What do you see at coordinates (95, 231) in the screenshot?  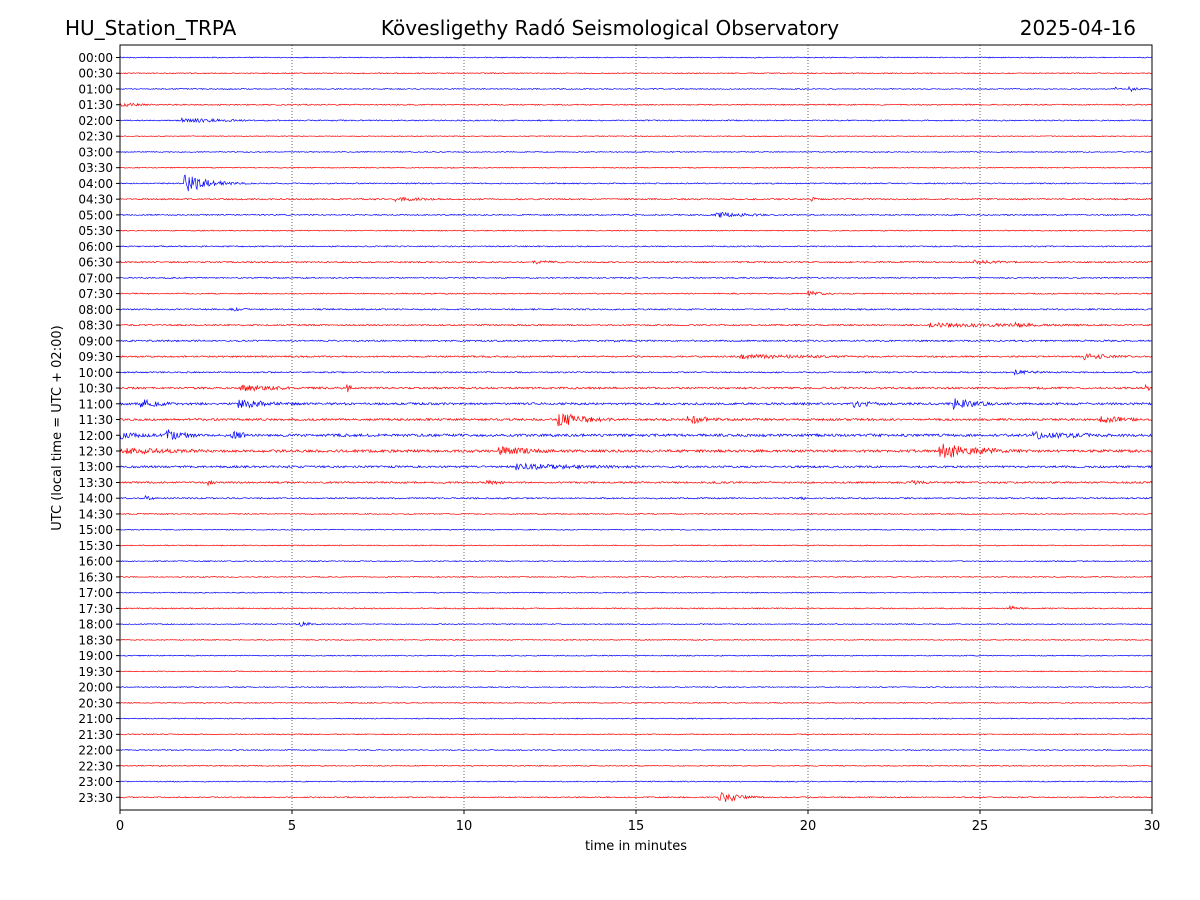 I see `y-tick-label: 05:30` at bounding box center [95, 231].